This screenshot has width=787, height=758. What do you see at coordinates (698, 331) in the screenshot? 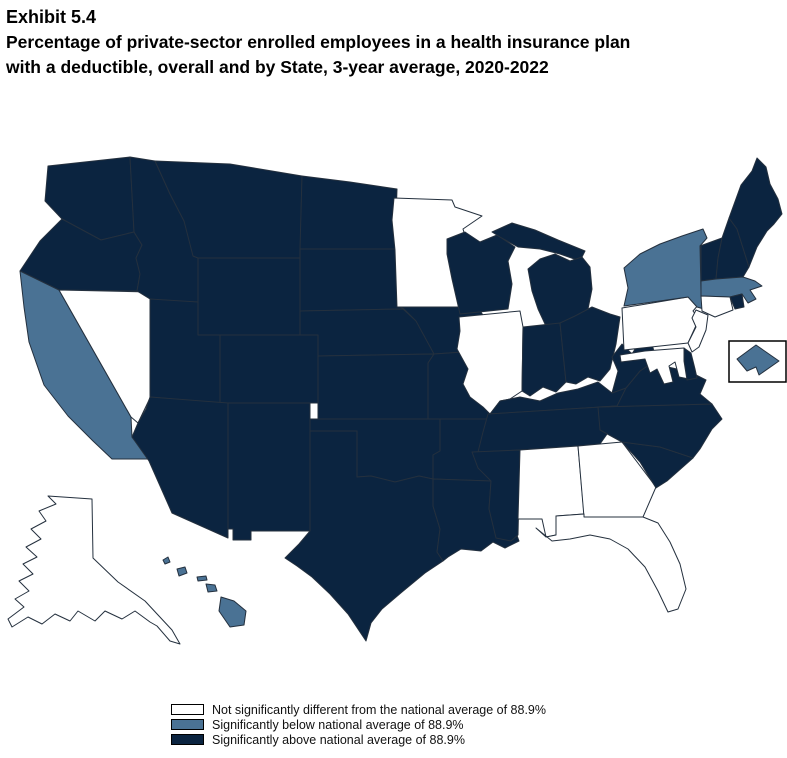
I see `state-nj` at bounding box center [698, 331].